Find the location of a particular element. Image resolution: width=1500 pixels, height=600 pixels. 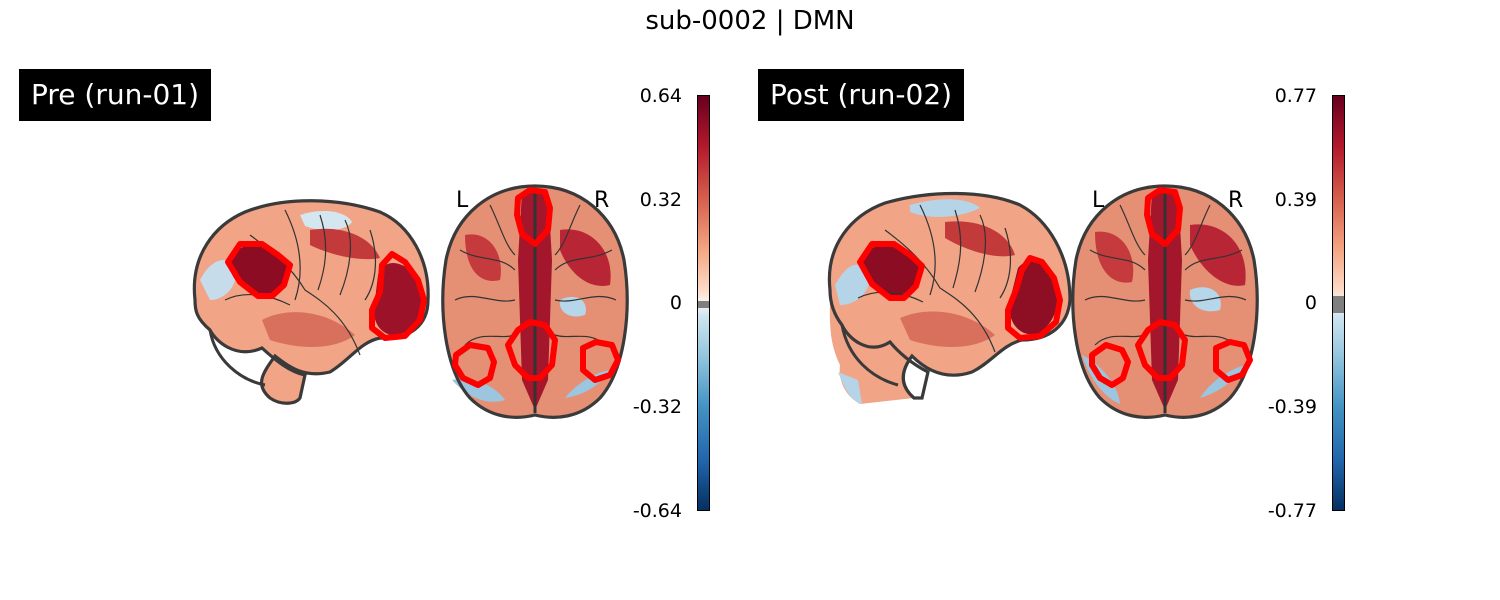

colorbar-tick: 0.32 is located at coordinates (660, 200).